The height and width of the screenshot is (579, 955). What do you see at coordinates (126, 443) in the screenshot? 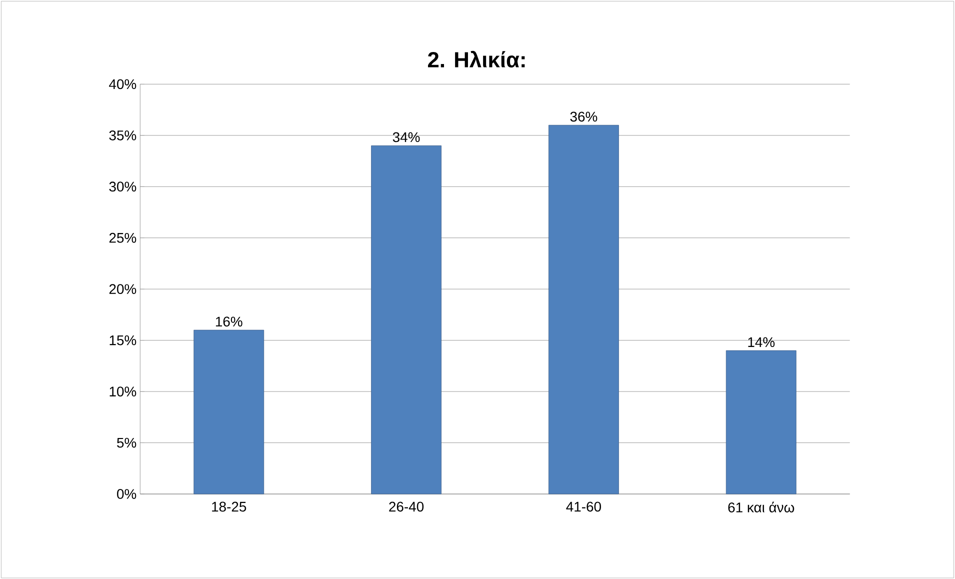
I see `y-tick-label: 5%` at bounding box center [126, 443].